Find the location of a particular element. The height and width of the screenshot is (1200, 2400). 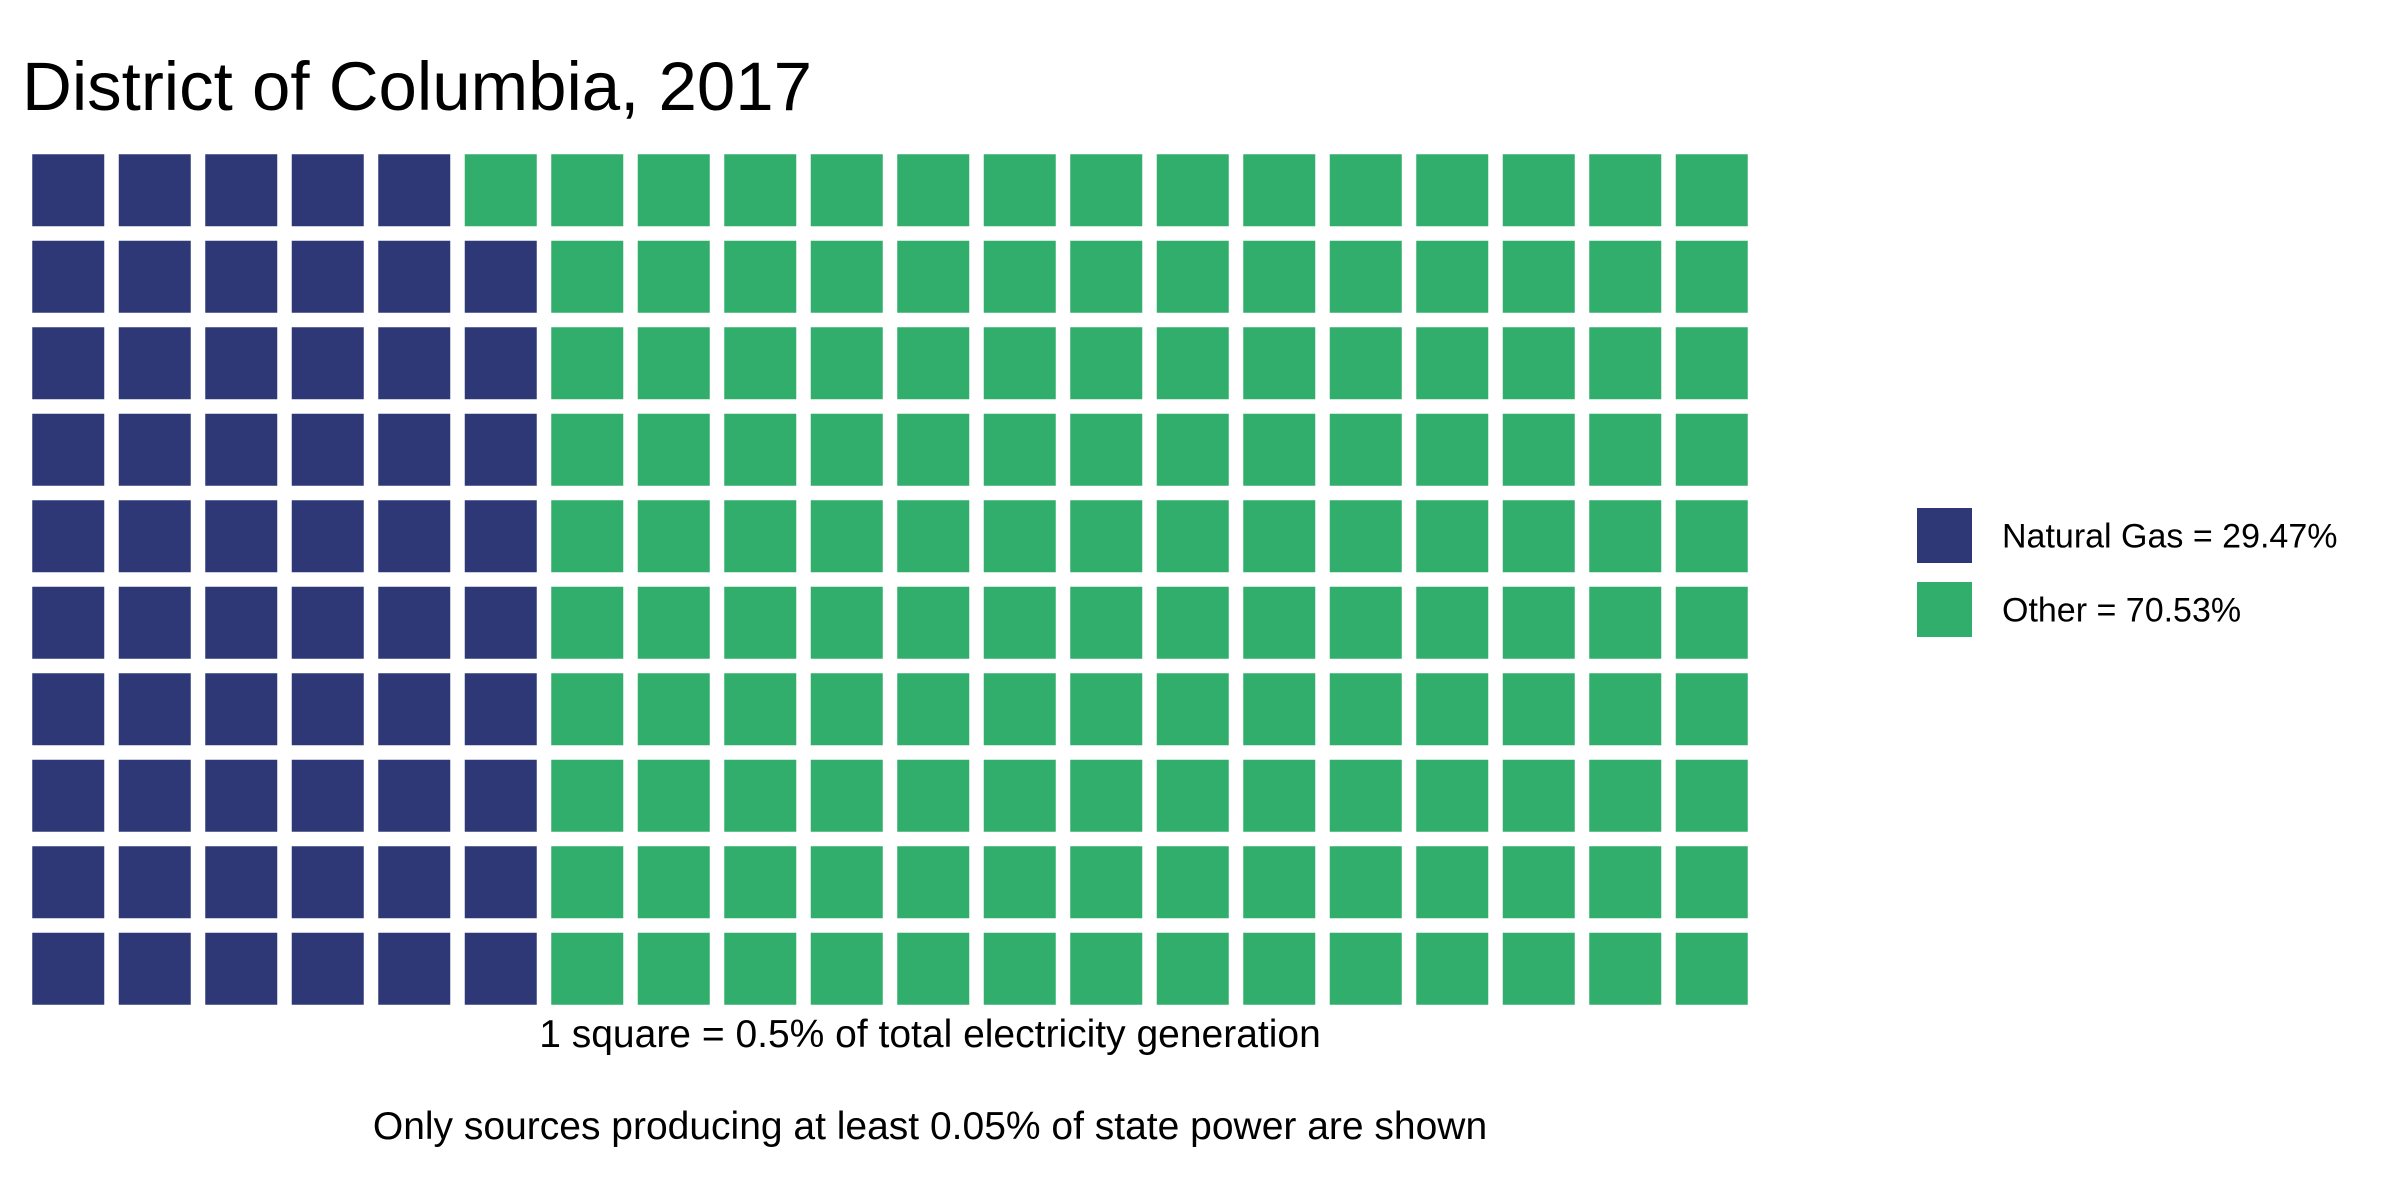

legend-key-natural-gas is located at coordinates (1944, 535).